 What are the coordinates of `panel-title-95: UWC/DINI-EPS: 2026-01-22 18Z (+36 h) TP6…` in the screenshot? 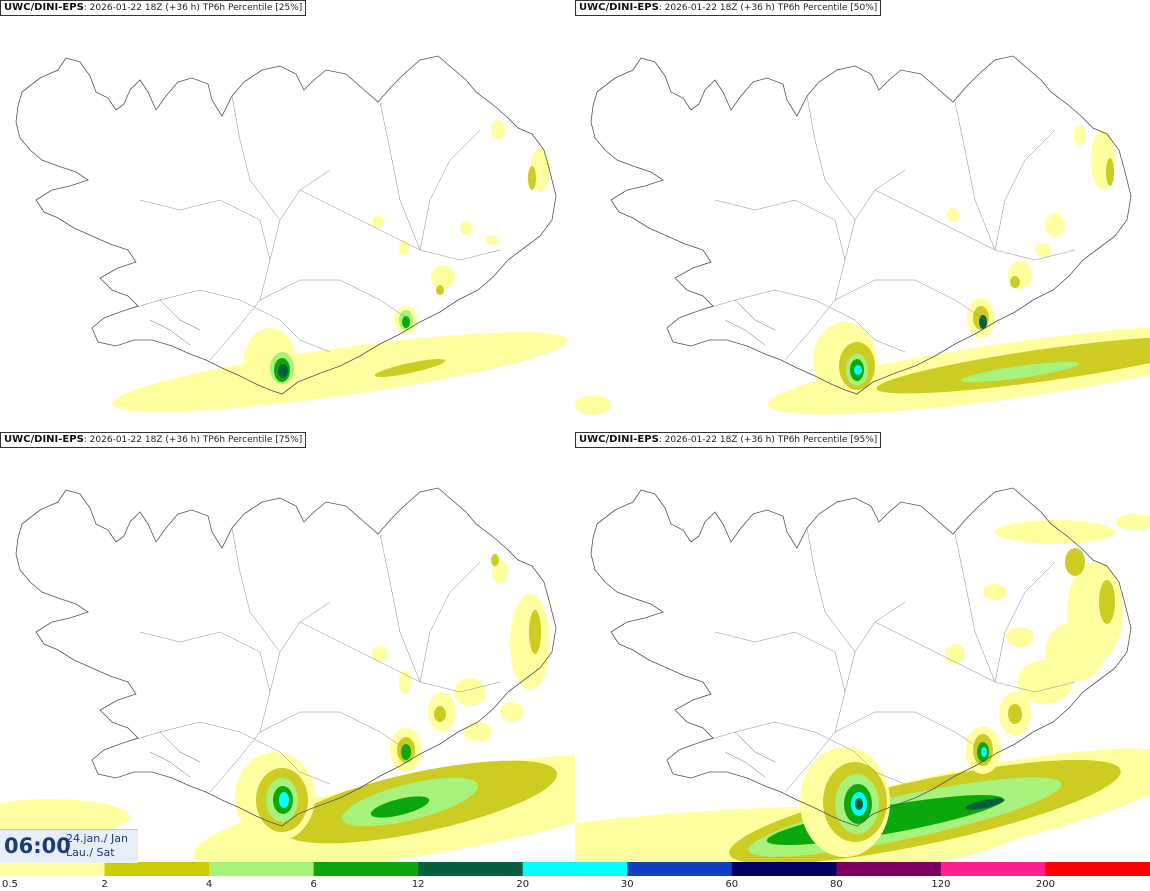 It's located at (728, 440).